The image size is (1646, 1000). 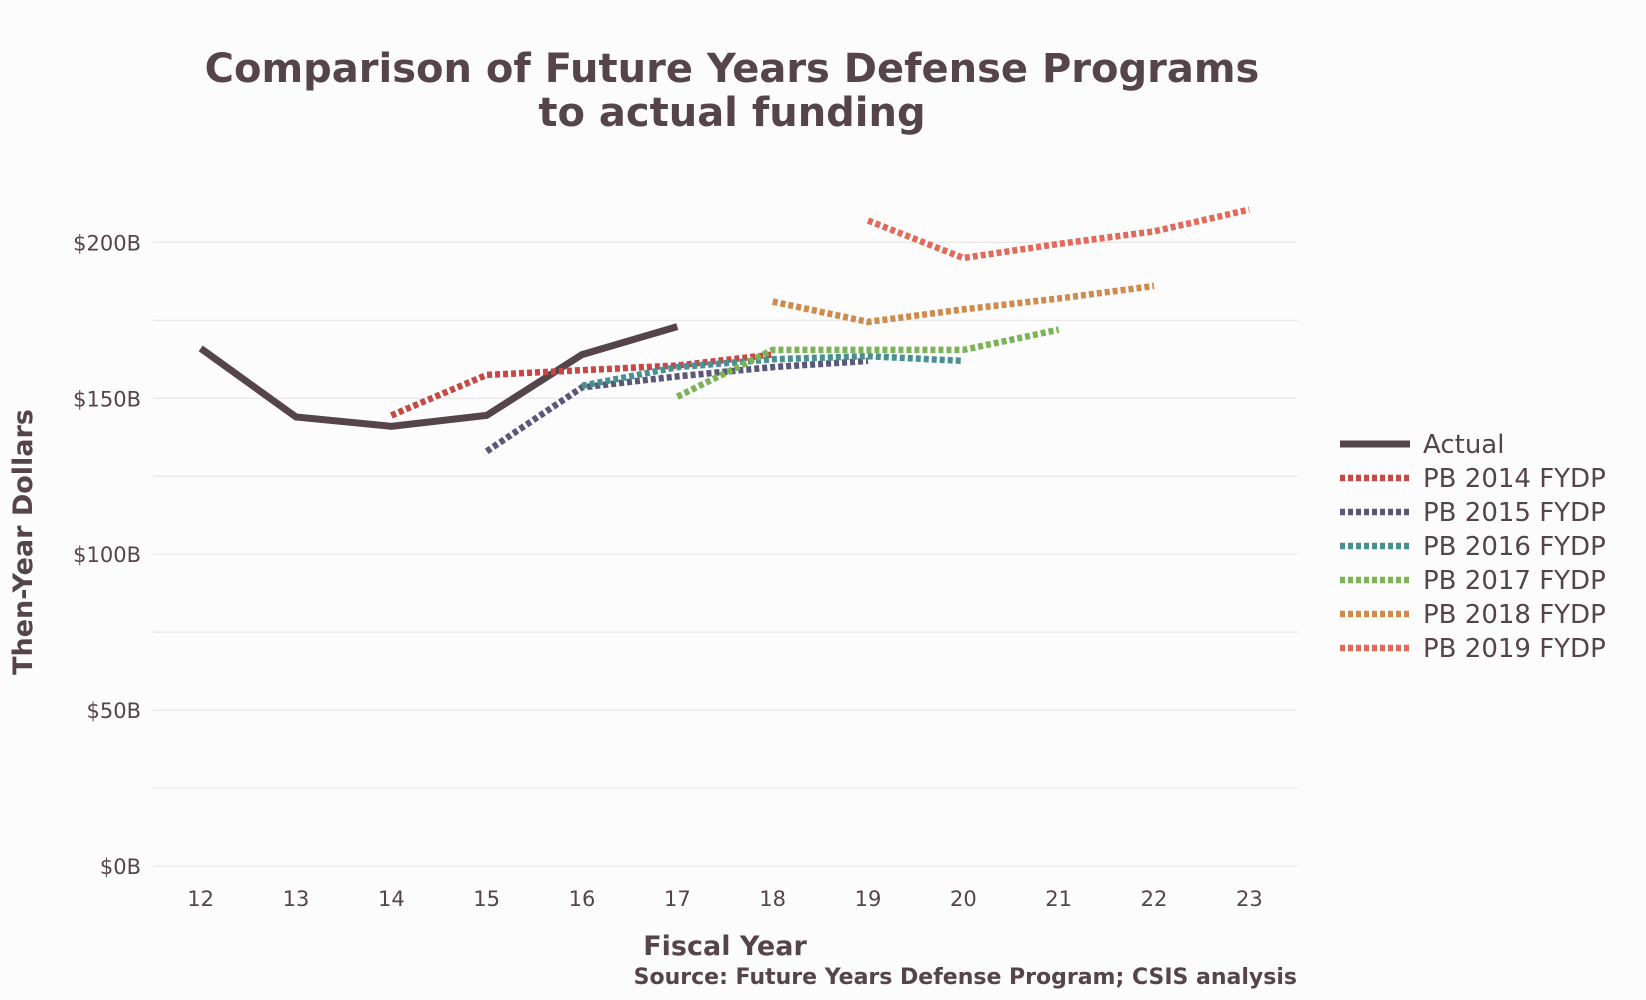 I want to click on x-tick-label: 12, so click(x=200, y=899).